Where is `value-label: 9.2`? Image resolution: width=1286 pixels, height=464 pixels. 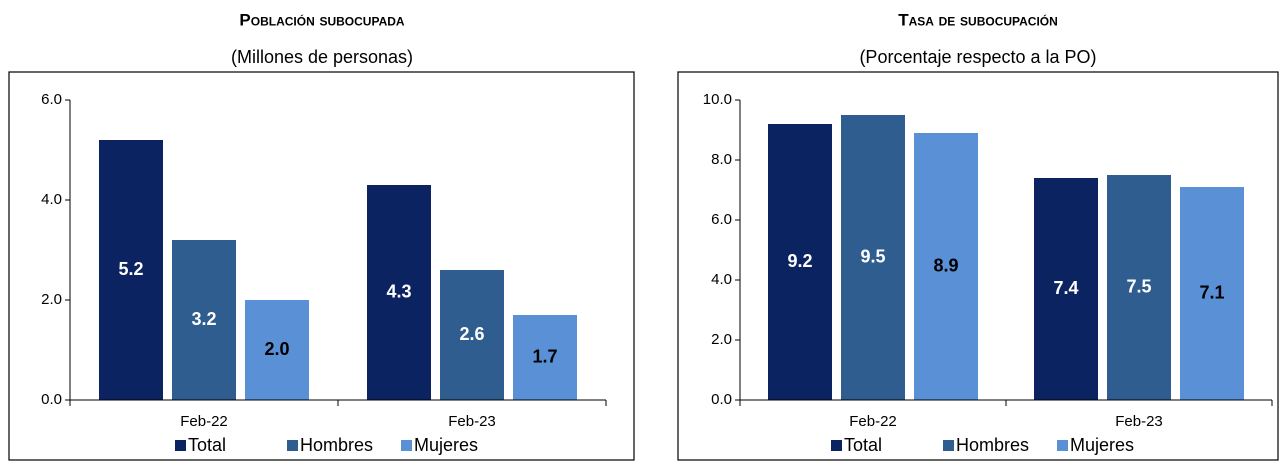 value-label: 9.2 is located at coordinates (799, 261).